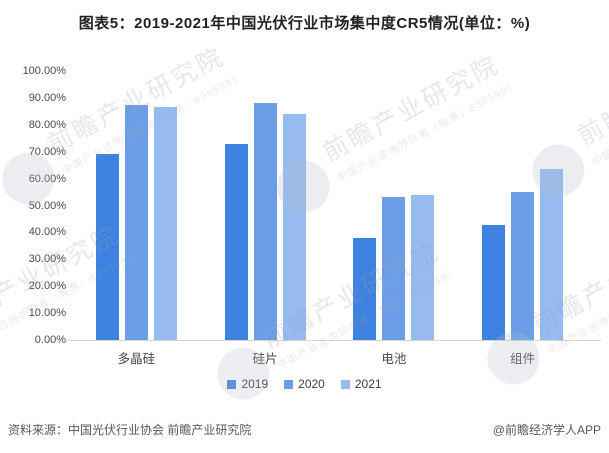 The image size is (609, 453). I want to click on x-axis-label: 电池, so click(394, 359).